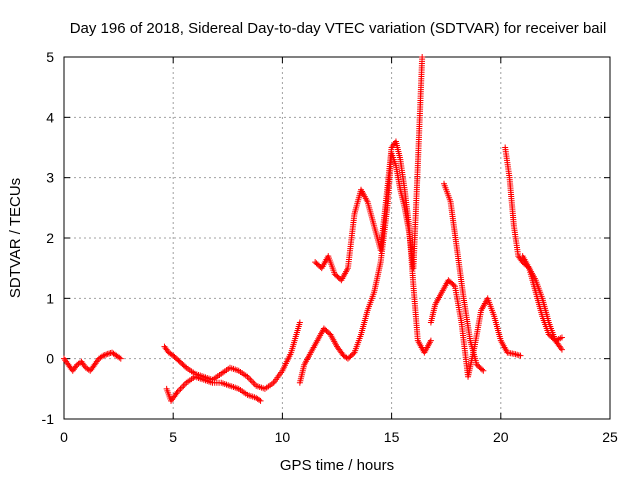 This screenshot has height=480, width=640. What do you see at coordinates (50, 238) in the screenshot?
I see `y-tick-label: 2` at bounding box center [50, 238].